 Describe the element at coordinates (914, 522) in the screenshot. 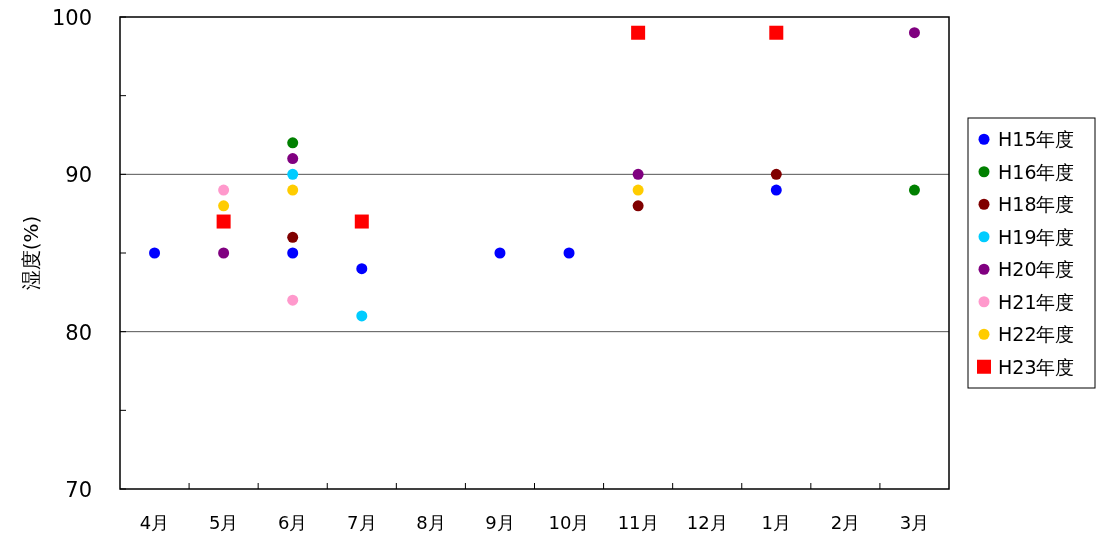

I see `x-tick-label: 3月` at that location.